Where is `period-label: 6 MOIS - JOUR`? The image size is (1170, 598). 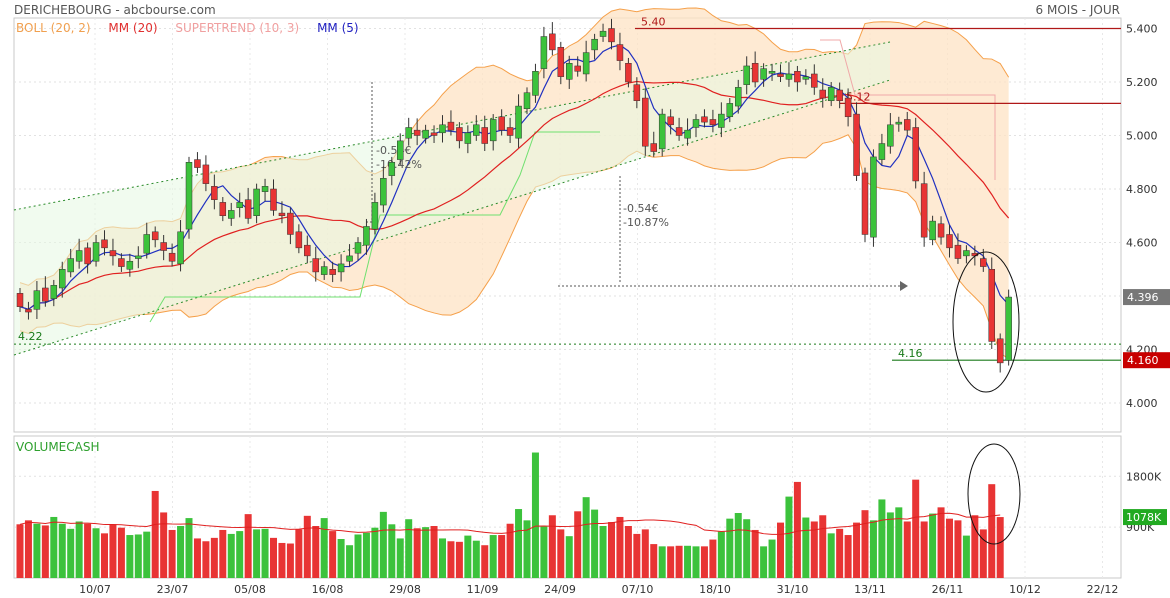
period-label: 6 MOIS - JOUR is located at coordinates (1077, 10).